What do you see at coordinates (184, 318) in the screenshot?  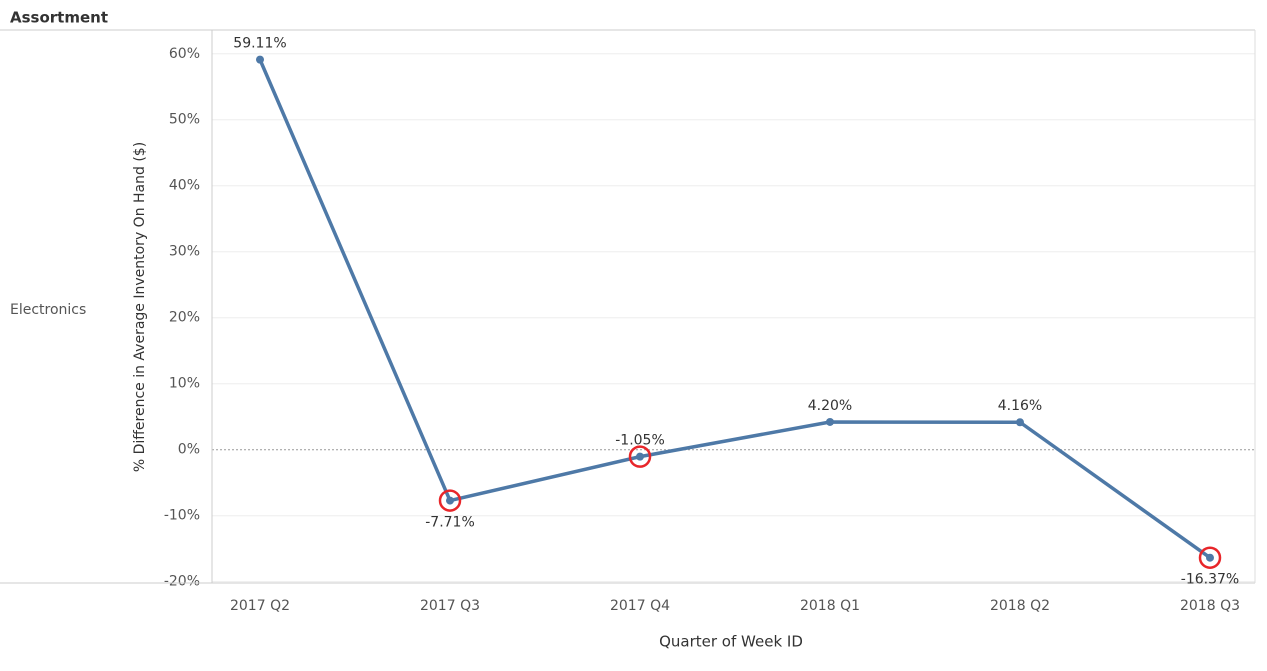 I see `y-tick-label: 20%` at bounding box center [184, 318].